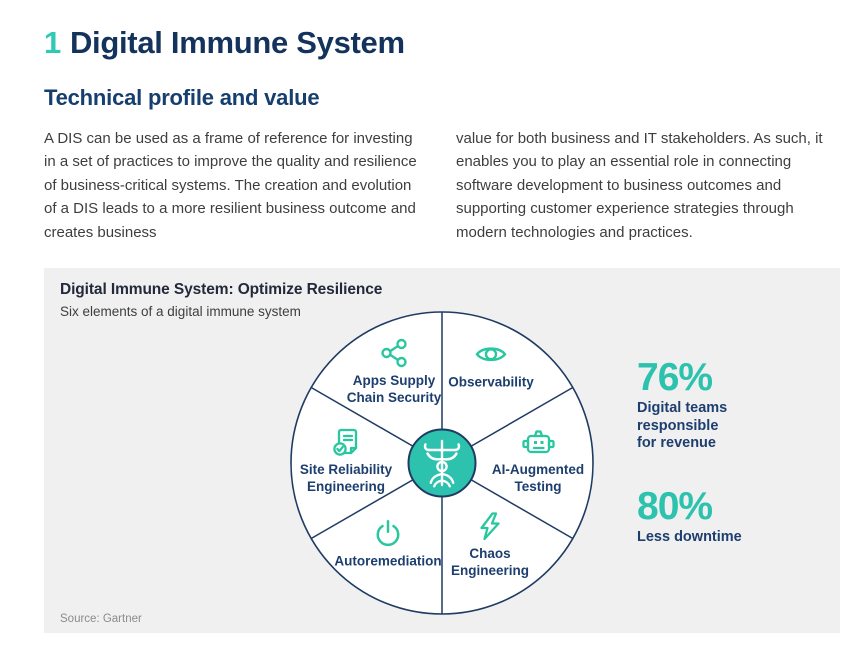  What do you see at coordinates (682, 426) in the screenshot?
I see `stat-label: Digital teams responsible for revenue` at bounding box center [682, 426].